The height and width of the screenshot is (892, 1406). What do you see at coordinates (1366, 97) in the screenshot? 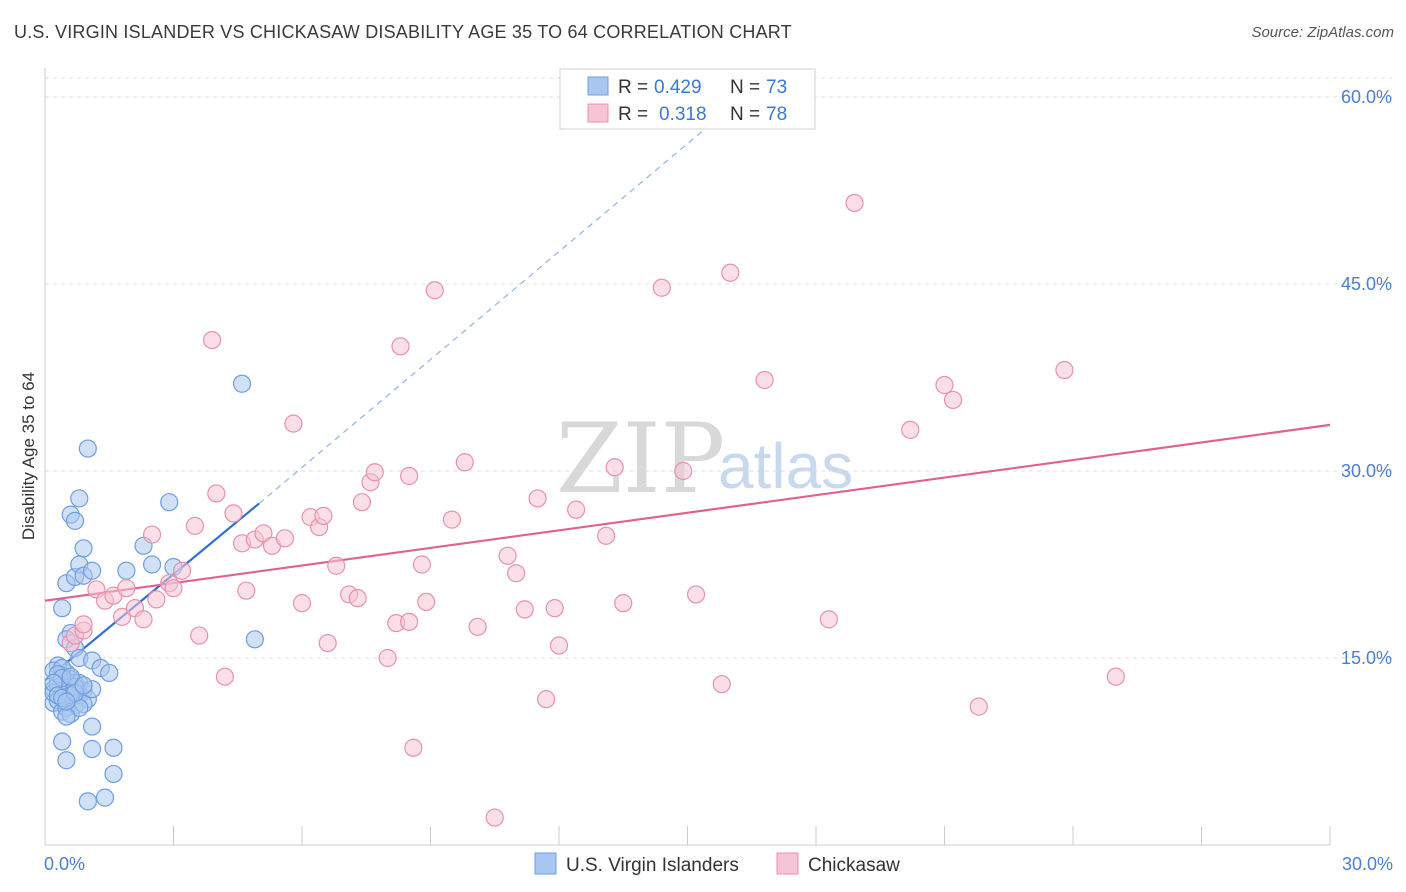
I see `y-tick-label: 60.0%` at bounding box center [1366, 97].